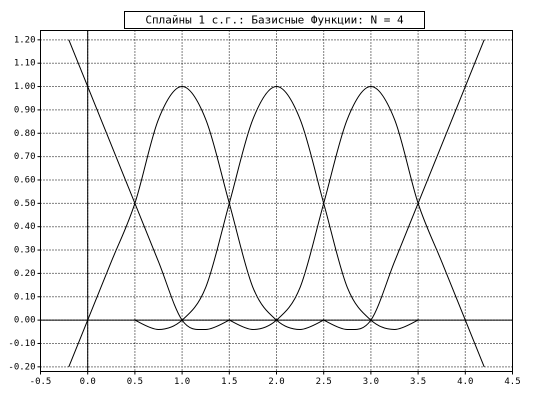 The width and height of the screenshot is (553, 415). I want to click on chart-title: Сплайны 1 с.г.: Базисные Функции: N = 4, so click(274, 20).